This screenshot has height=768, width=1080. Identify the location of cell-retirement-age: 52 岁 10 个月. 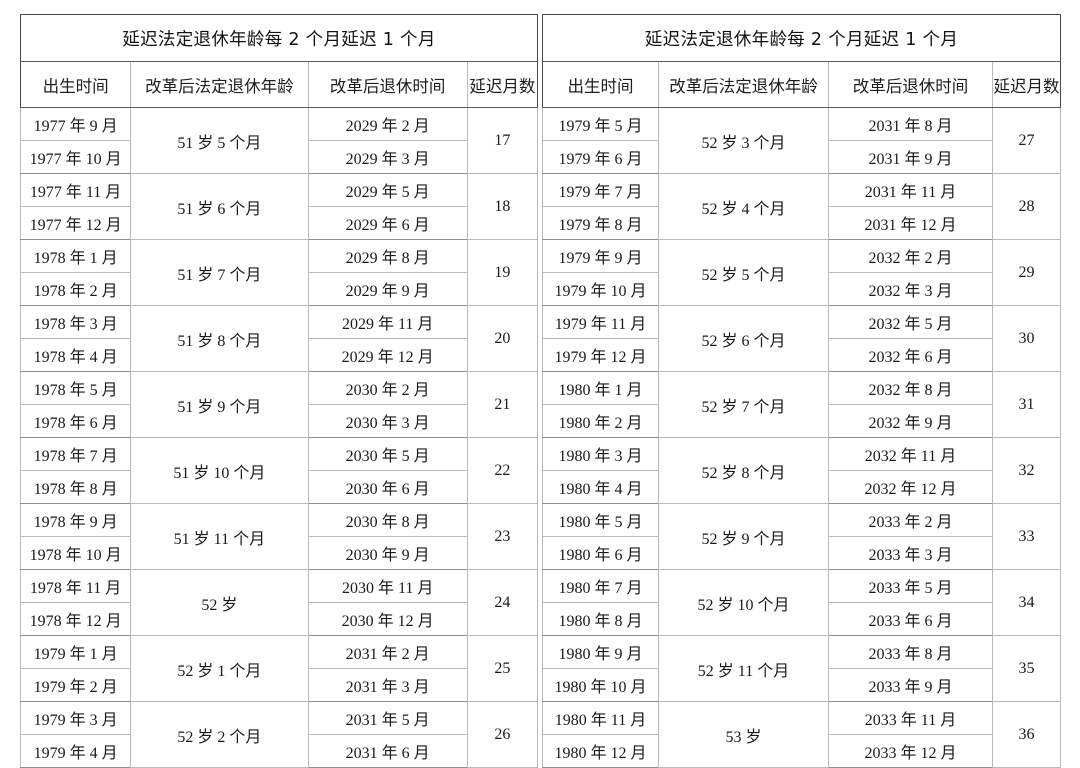
(743, 602).